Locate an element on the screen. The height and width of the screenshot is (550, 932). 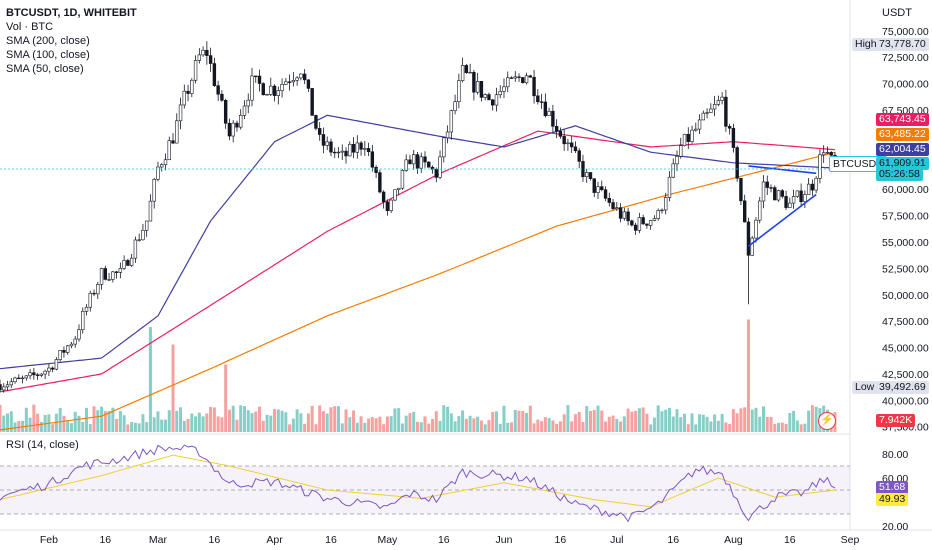
sma50-legend: SMA (50, close) is located at coordinates (45, 69).